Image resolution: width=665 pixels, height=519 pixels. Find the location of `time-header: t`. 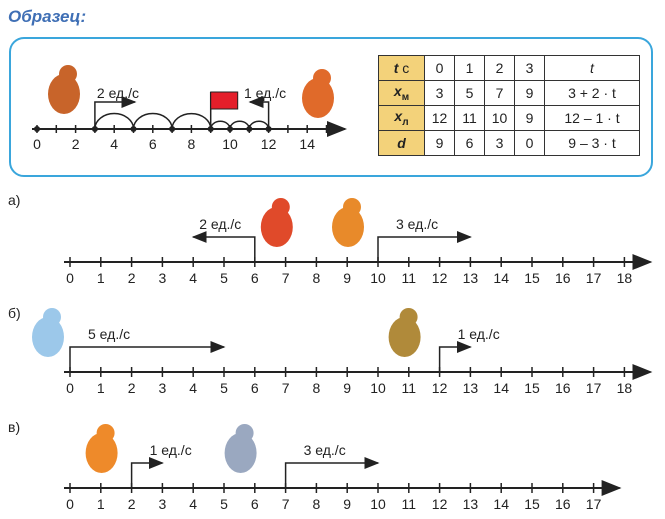

time-header: t is located at coordinates (396, 68).